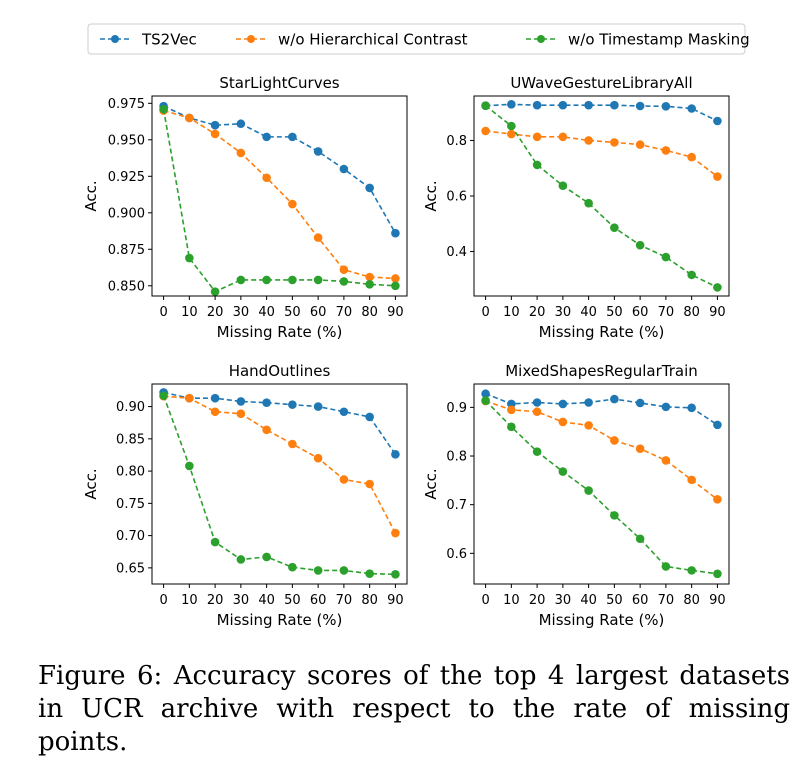  Describe the element at coordinates (318, 312) in the screenshot. I see `x-tick-label: 60` at that location.